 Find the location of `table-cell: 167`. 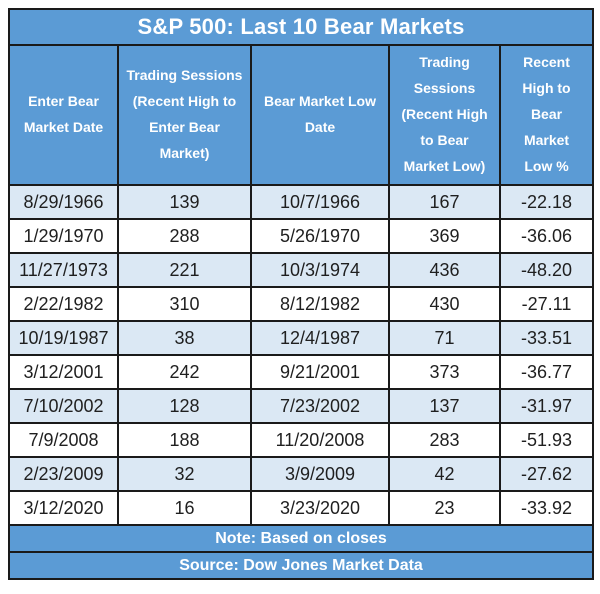

table-cell: 167 is located at coordinates (444, 202).